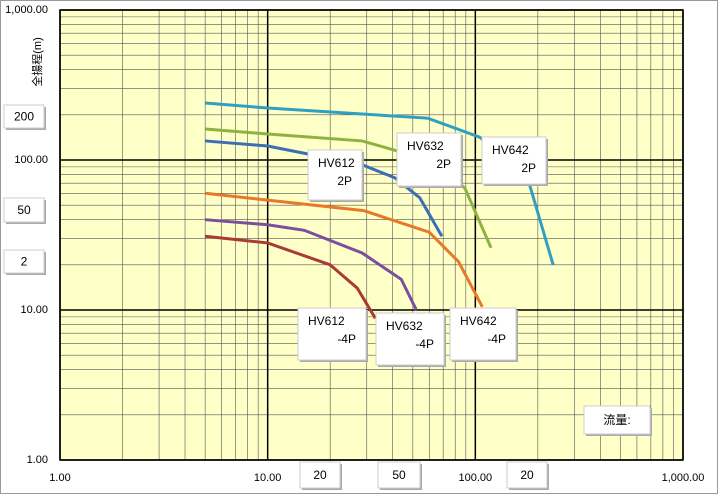  I want to click on label-box: HV612 -4P, so click(332, 334).